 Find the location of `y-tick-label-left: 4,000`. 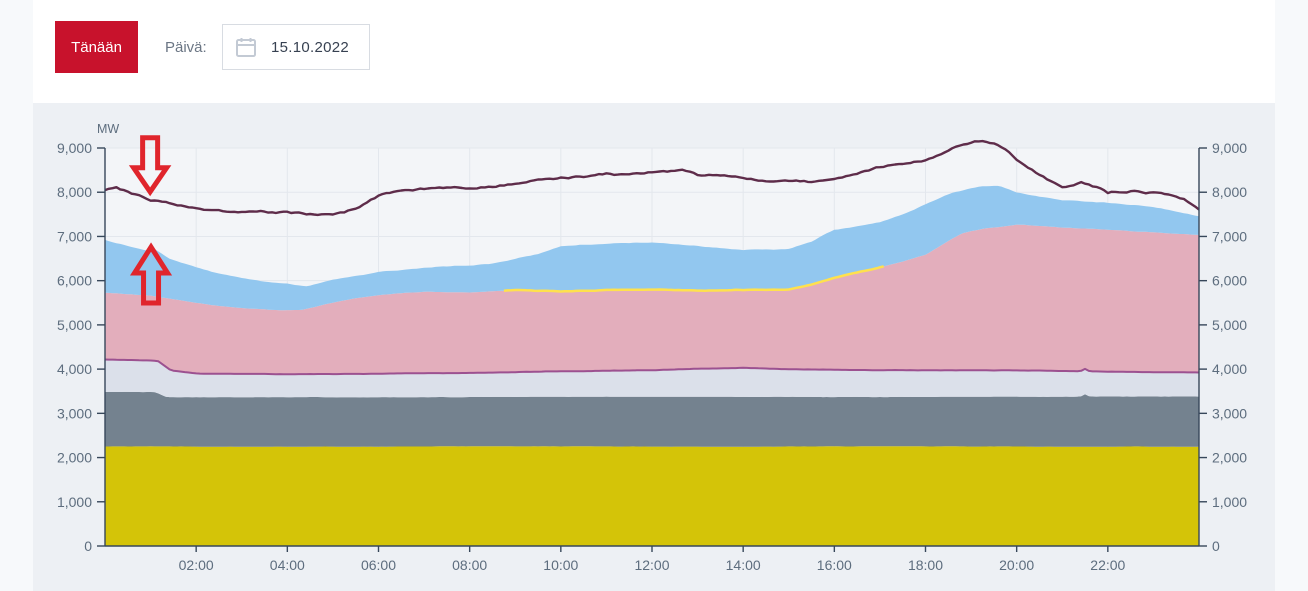

y-tick-label-left: 4,000 is located at coordinates (74, 369).